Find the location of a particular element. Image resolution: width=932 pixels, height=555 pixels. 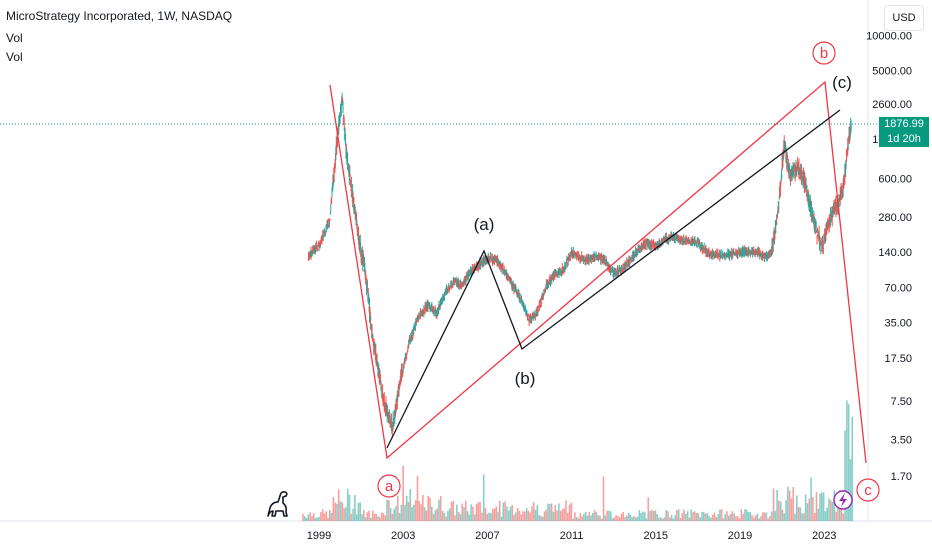

y-tick-label: 3.50 is located at coordinates (901, 441).